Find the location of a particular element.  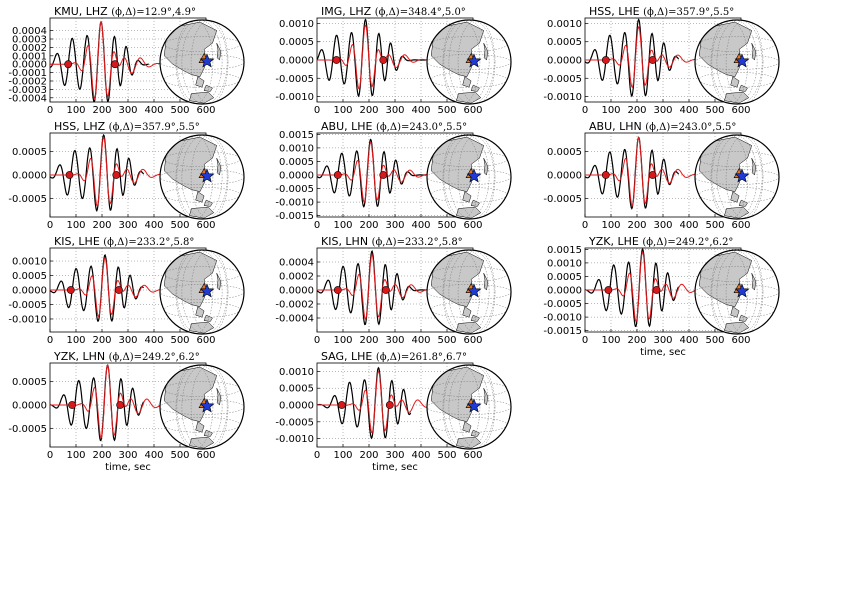

panel-title-station: IMG, LHZ is located at coordinates (348, 11).